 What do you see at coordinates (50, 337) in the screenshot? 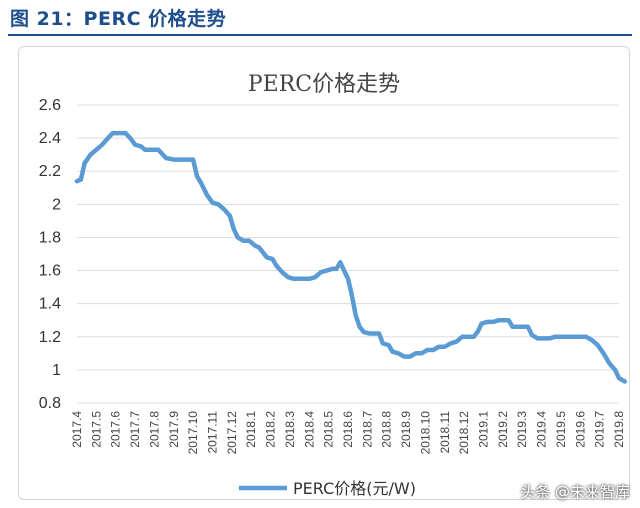
I see `y-tick-label: 1.2` at bounding box center [50, 337].